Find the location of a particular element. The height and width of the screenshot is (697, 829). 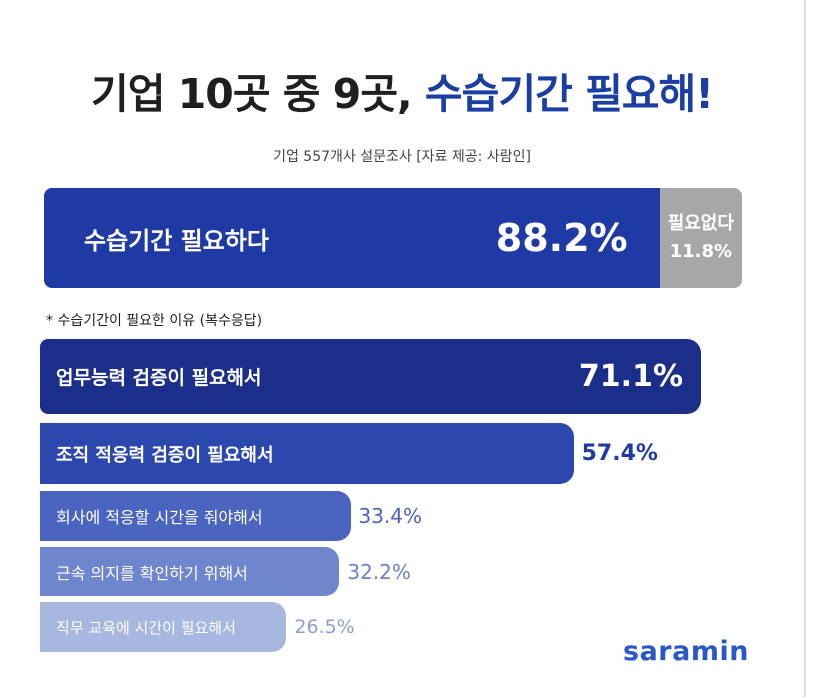

saramin-logo: saramin is located at coordinates (686, 651).